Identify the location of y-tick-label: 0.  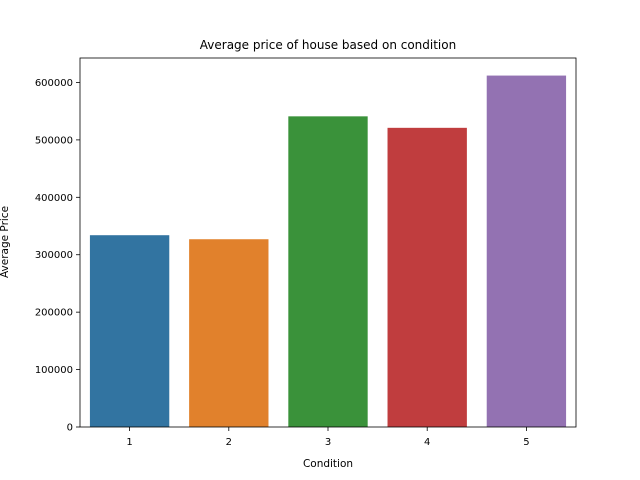
(70, 428).